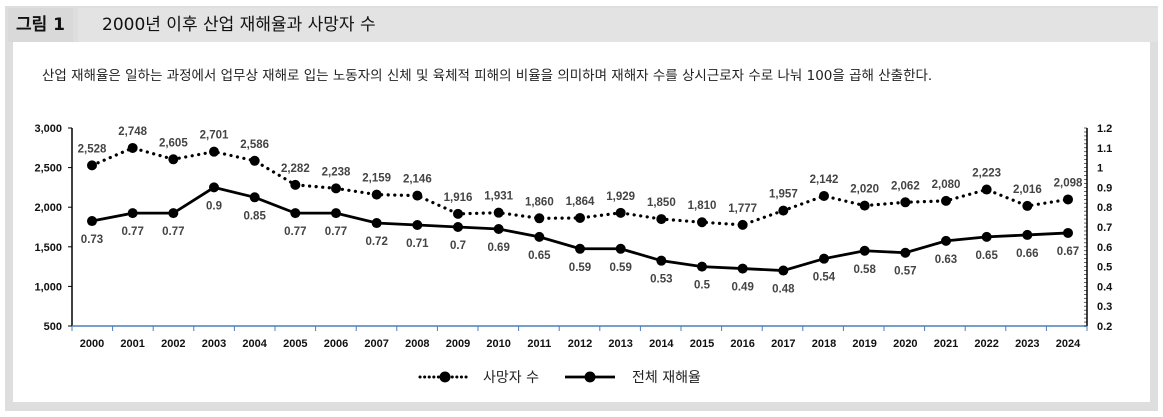 Image resolution: width=1163 pixels, height=417 pixels. I want to click on right-tick-label: 0.4, so click(1105, 287).